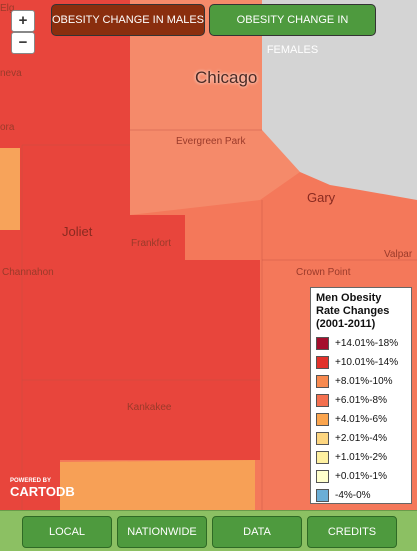 This screenshot has height=551, width=417. Describe the element at coordinates (149, 407) in the screenshot. I see `map-label: Kankakee` at that location.